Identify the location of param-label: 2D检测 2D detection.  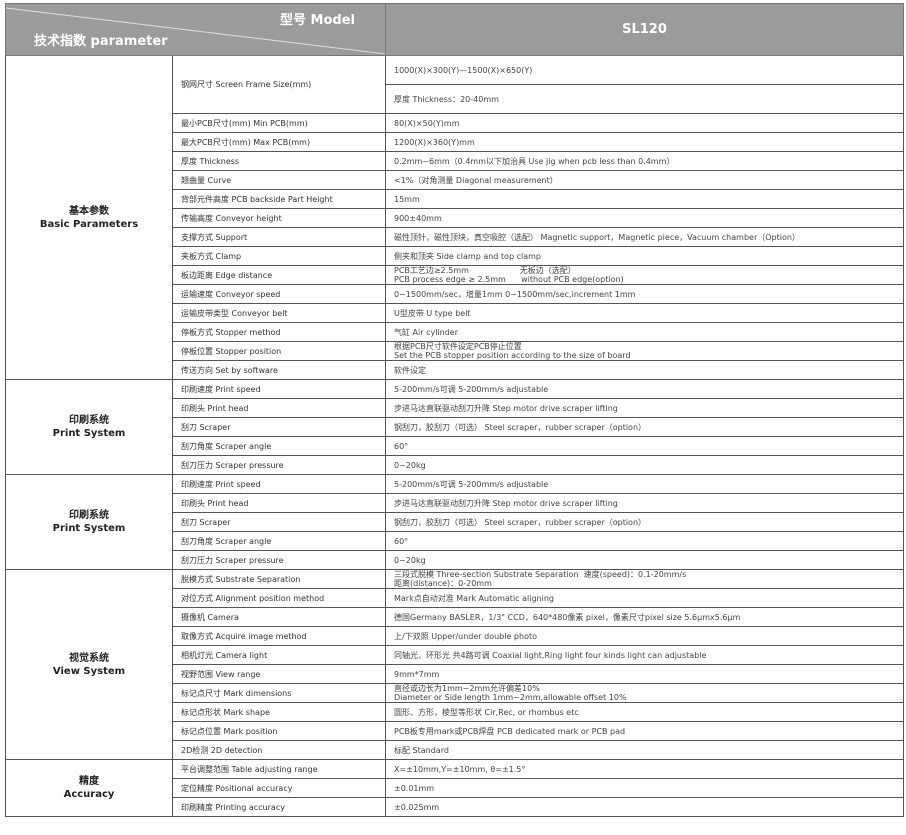
(279, 750).